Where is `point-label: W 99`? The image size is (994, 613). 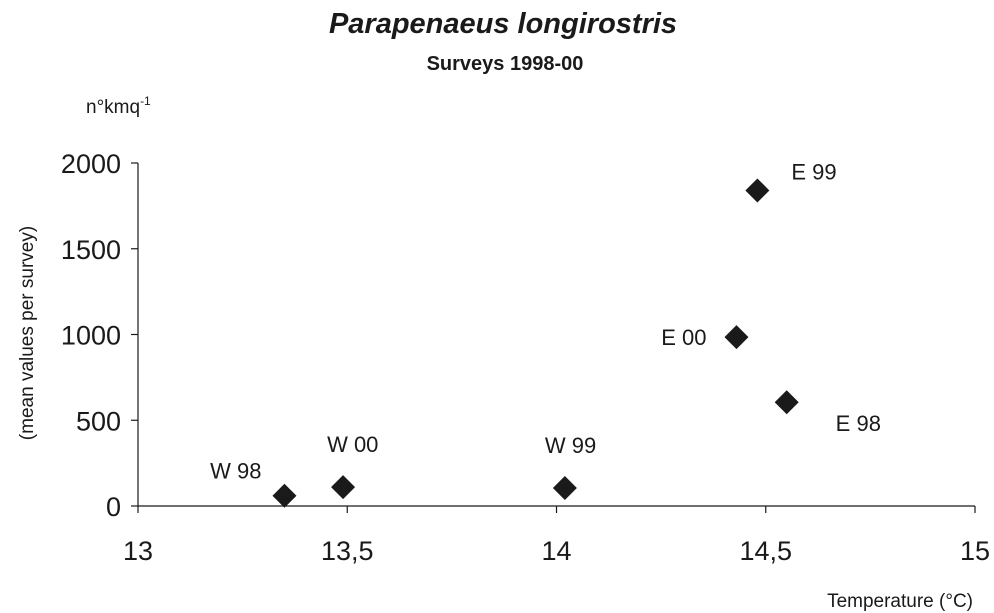 point-label: W 99 is located at coordinates (570, 445).